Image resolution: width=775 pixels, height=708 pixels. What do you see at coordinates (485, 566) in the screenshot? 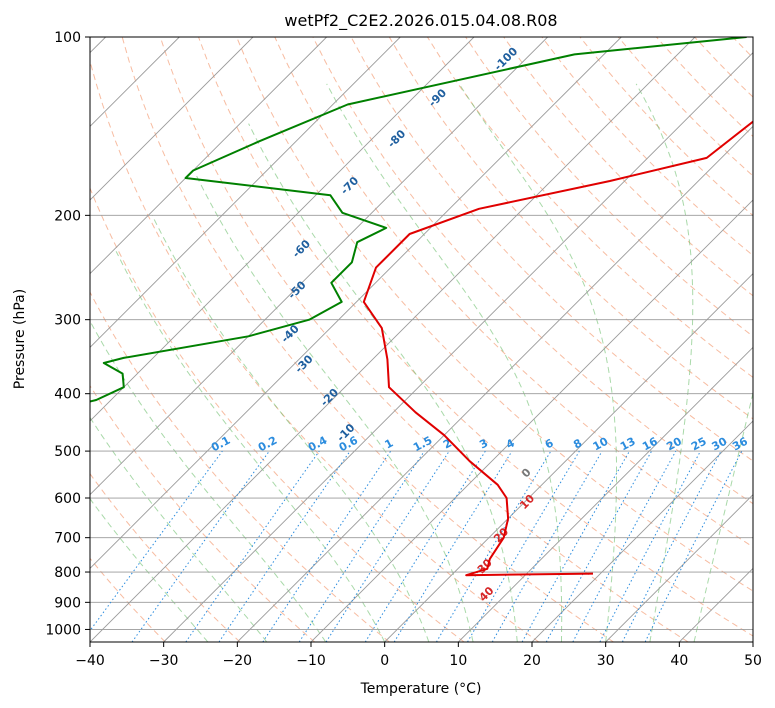
I see `moist-adiabat-label: 30` at bounding box center [485, 566].